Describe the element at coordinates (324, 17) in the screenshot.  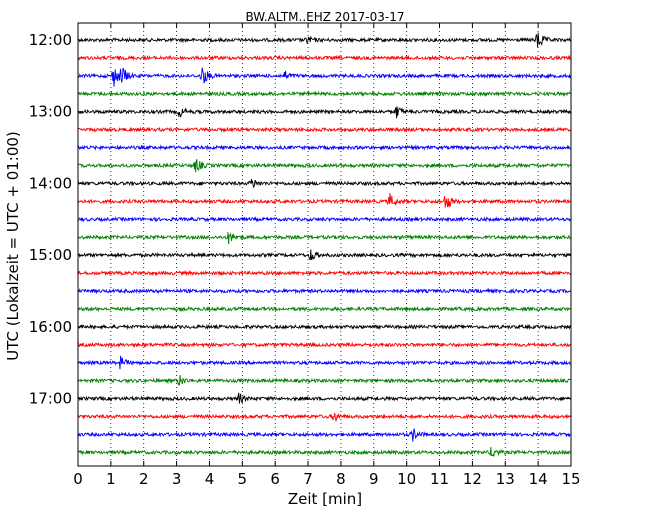
I see `chart-title: BW.ALTM..EHZ 2017-03-17` at that location.